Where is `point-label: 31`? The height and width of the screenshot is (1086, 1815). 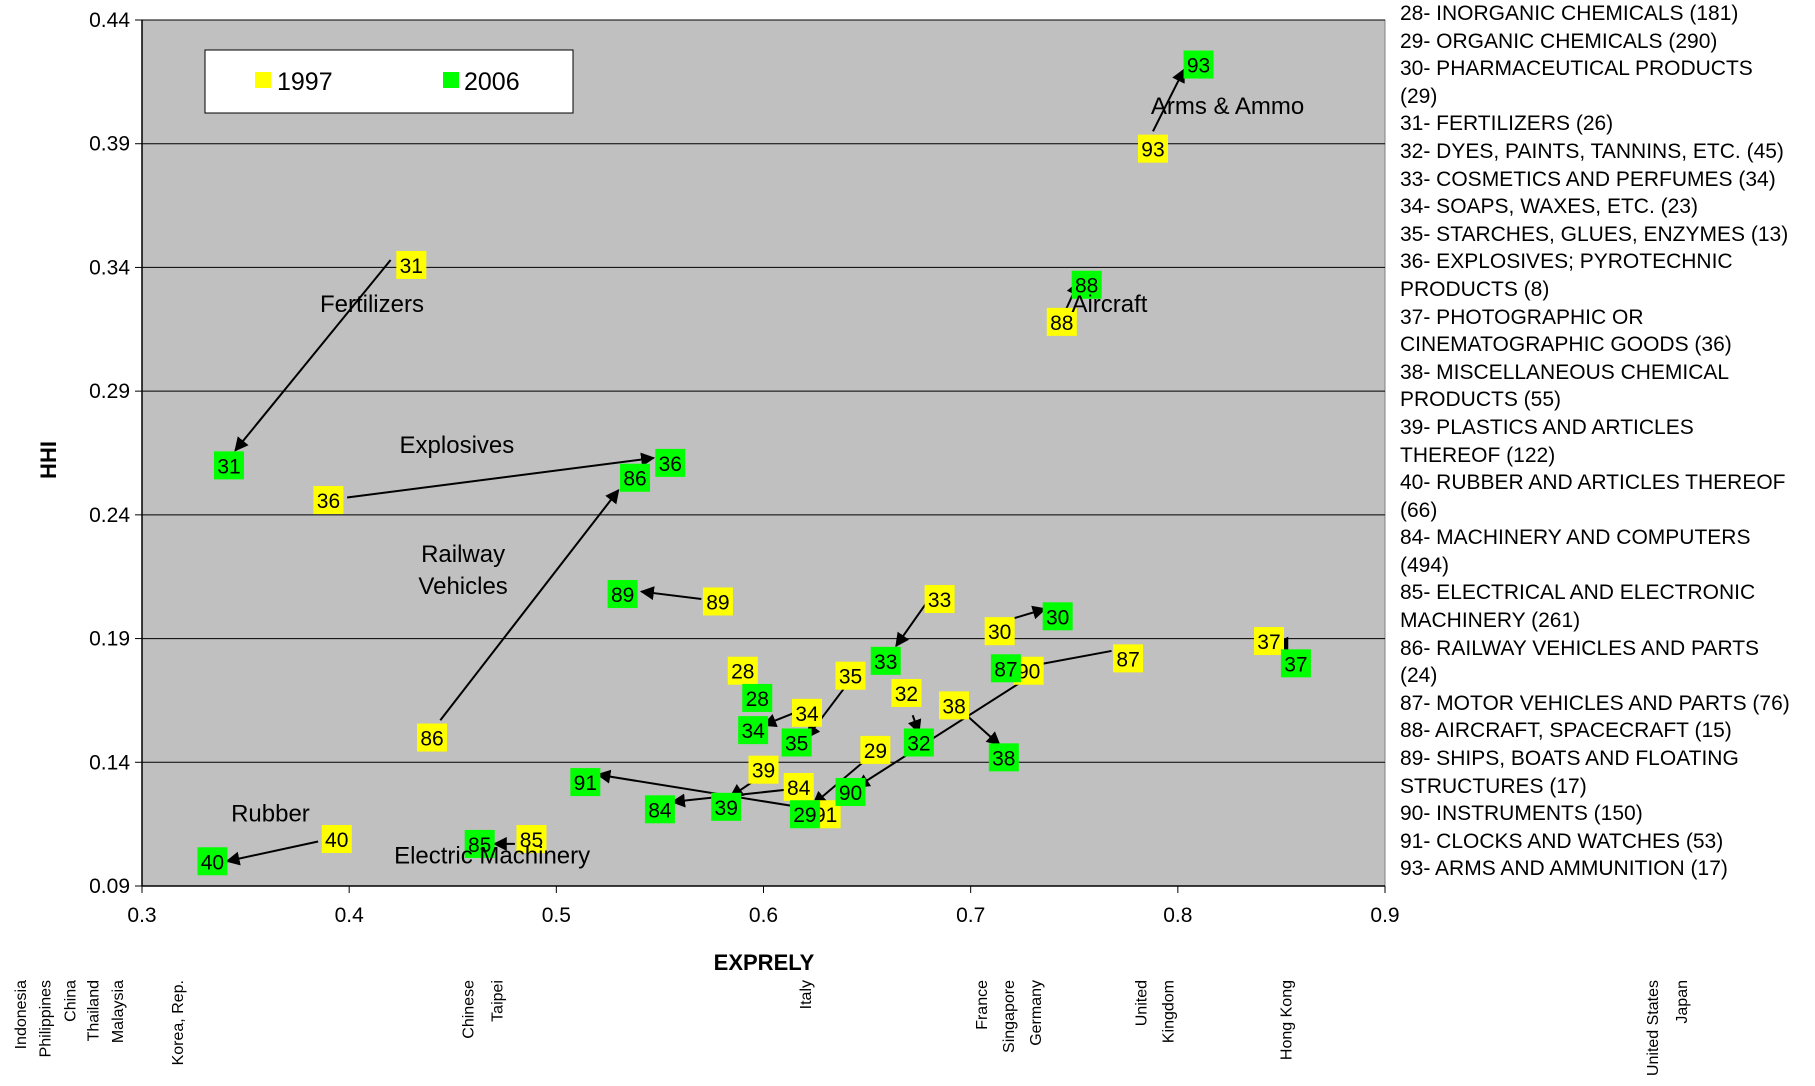
point-label: 31 is located at coordinates (411, 266).